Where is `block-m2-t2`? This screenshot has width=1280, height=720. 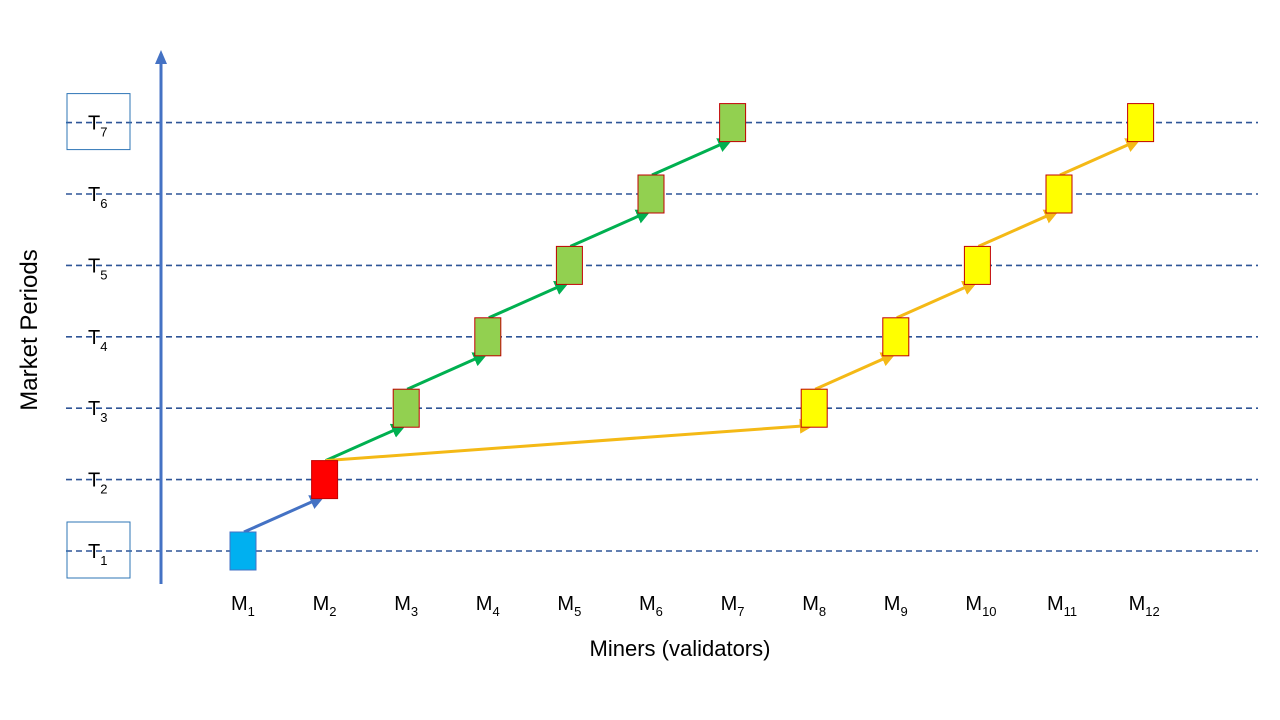
block-m2-t2 is located at coordinates (325, 480).